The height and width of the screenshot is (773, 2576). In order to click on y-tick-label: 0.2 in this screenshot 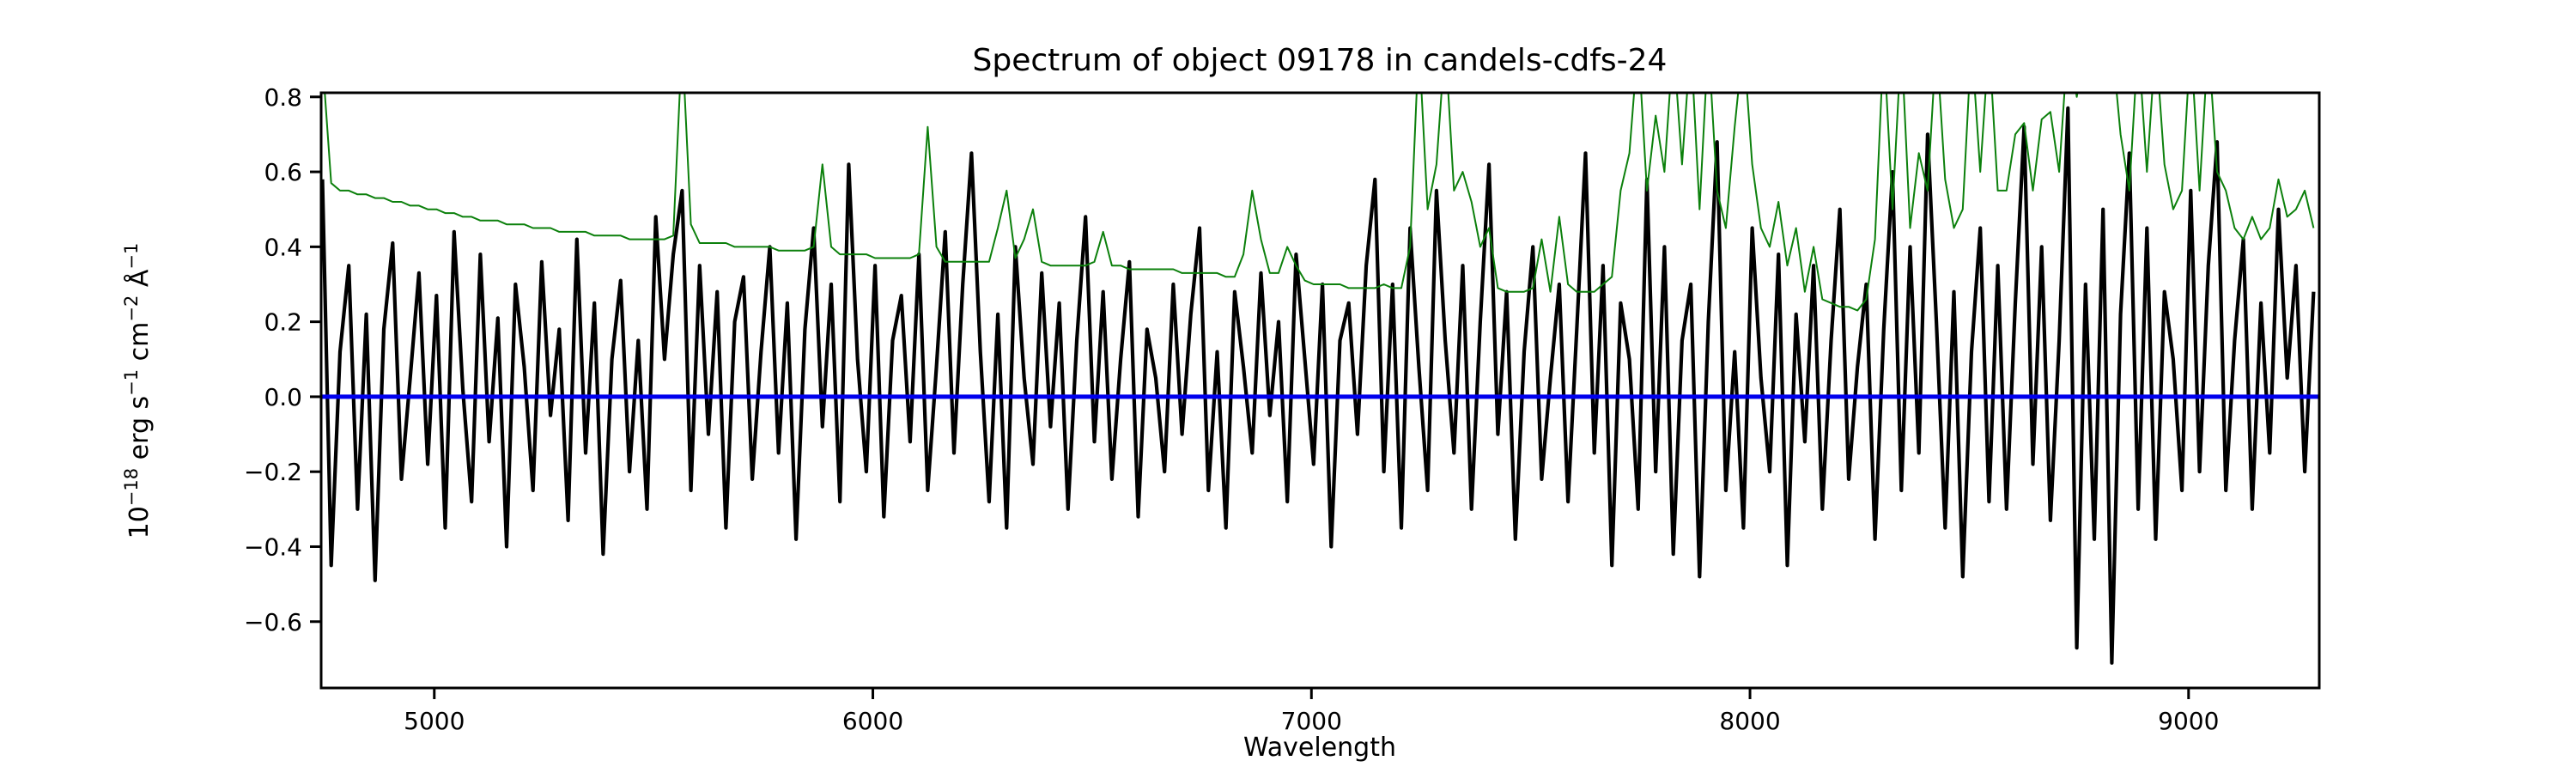, I will do `click(283, 322)`.